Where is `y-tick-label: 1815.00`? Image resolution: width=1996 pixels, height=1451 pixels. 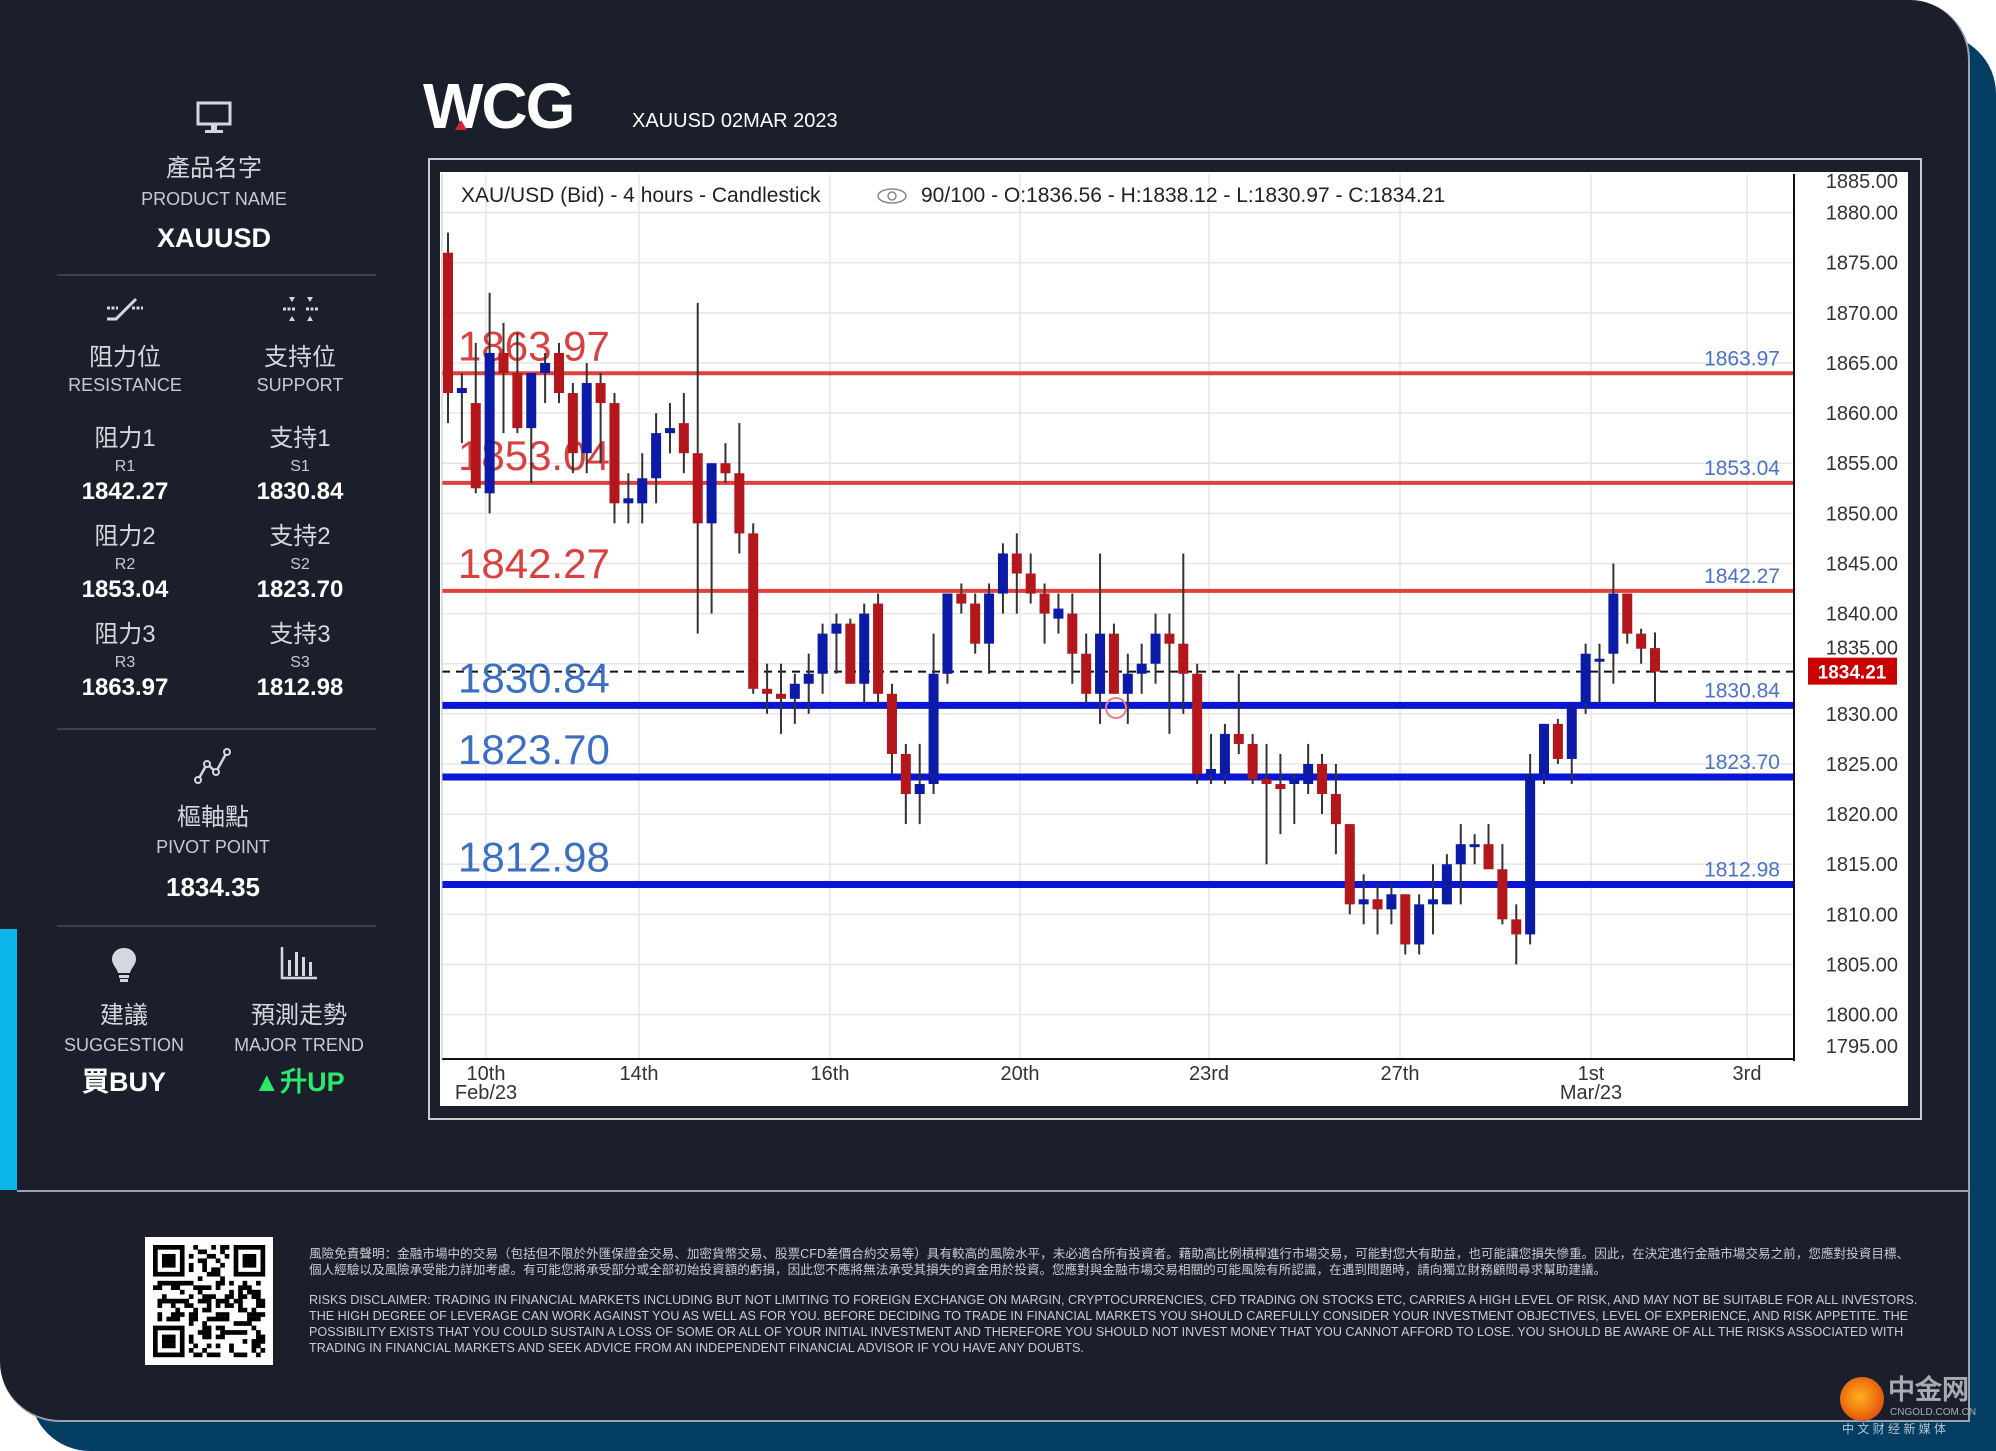 y-tick-label: 1815.00 is located at coordinates (1862, 865).